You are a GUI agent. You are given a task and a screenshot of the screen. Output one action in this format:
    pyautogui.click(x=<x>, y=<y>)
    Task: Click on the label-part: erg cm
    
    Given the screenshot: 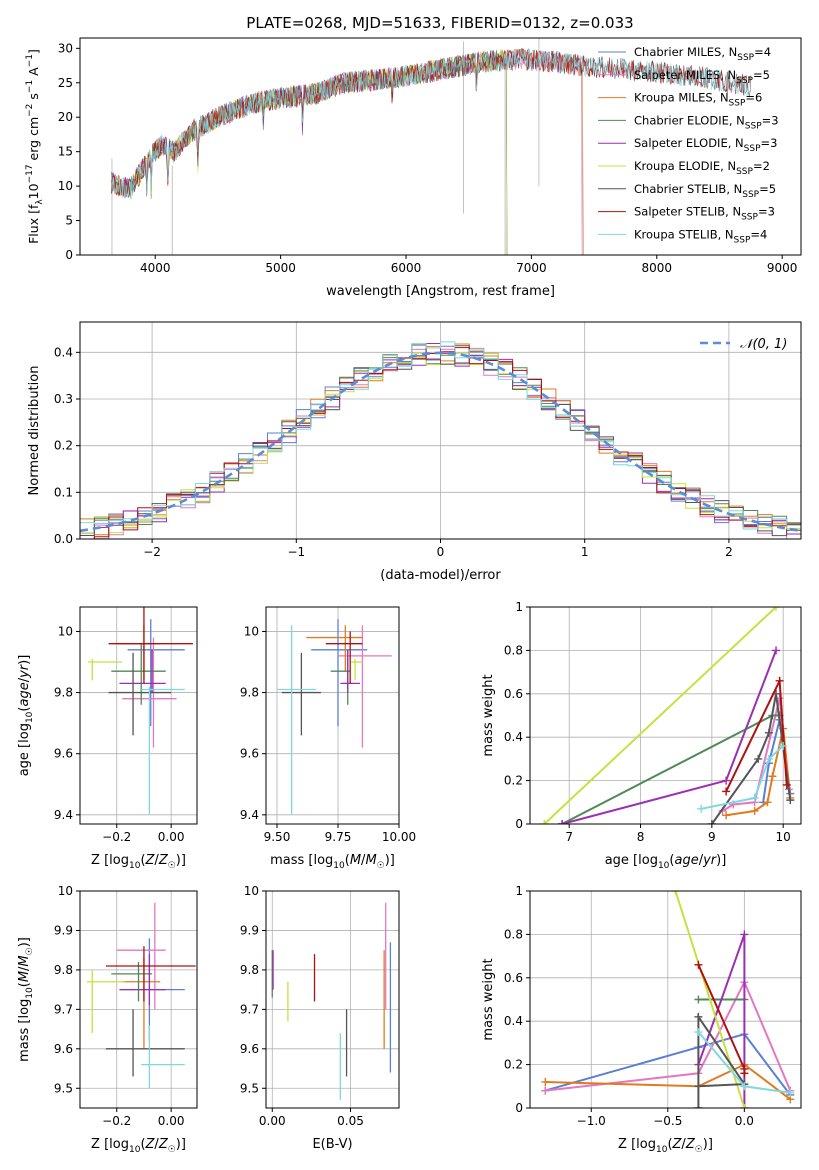 What is the action you would take?
    pyautogui.click(x=33, y=141)
    